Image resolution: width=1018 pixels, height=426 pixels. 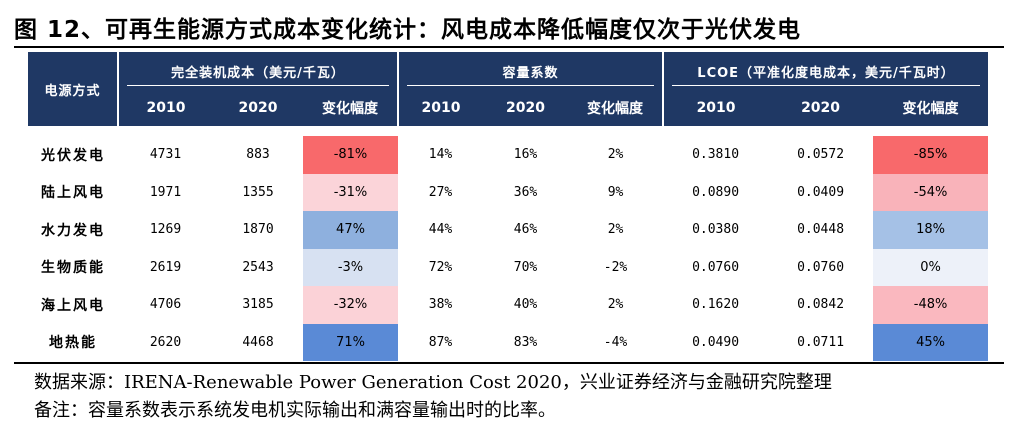 I want to click on table-cell: 0.3810, so click(x=716, y=155).